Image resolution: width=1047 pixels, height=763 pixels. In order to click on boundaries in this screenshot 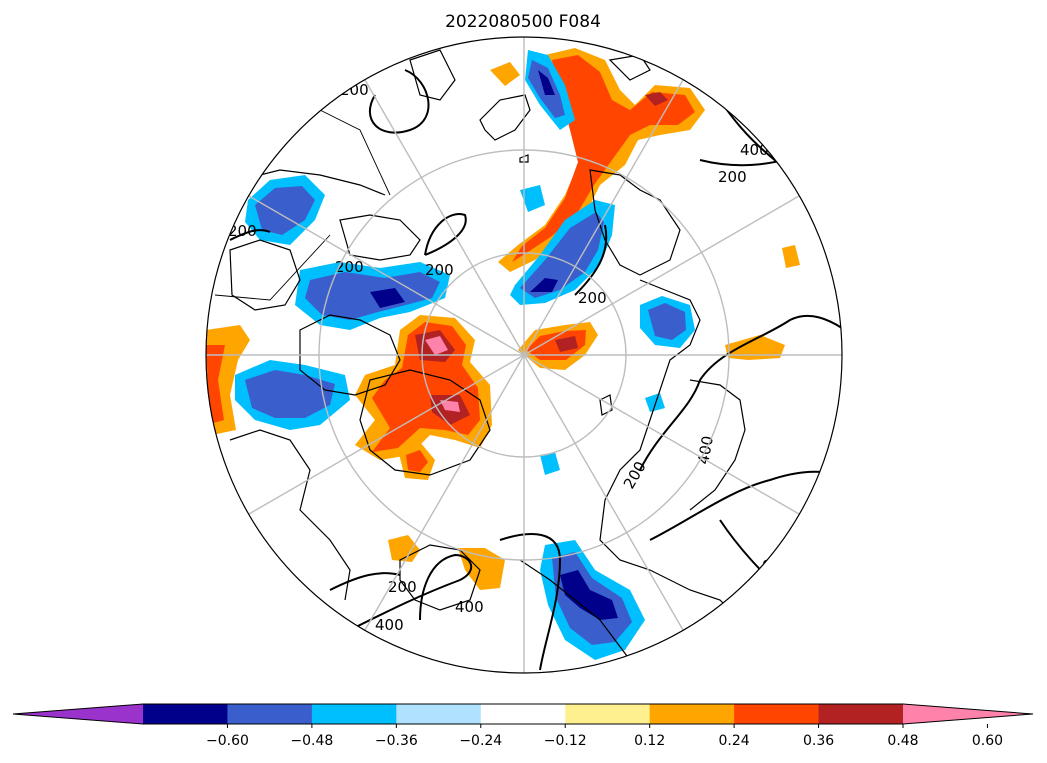, I will do `click(302, 205)`.